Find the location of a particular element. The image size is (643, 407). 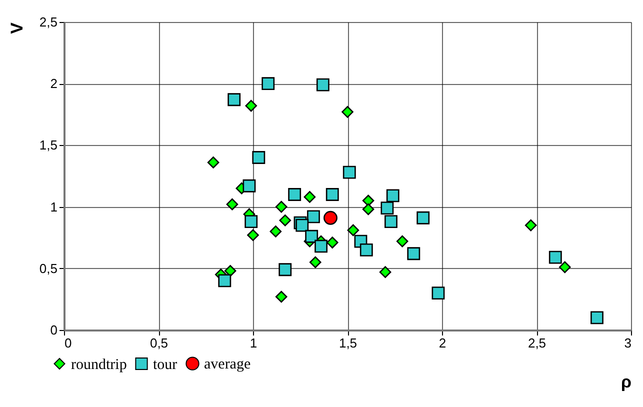

y-axis-title: V is located at coordinates (17, 28).